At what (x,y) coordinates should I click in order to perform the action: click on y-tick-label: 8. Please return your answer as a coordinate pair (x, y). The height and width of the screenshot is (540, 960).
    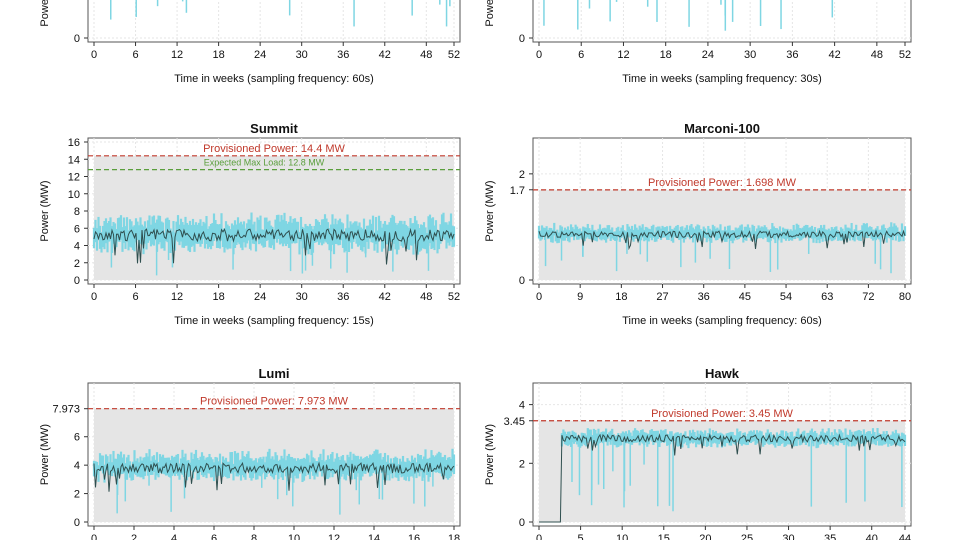
    Looking at the image, I should click on (77, 212).